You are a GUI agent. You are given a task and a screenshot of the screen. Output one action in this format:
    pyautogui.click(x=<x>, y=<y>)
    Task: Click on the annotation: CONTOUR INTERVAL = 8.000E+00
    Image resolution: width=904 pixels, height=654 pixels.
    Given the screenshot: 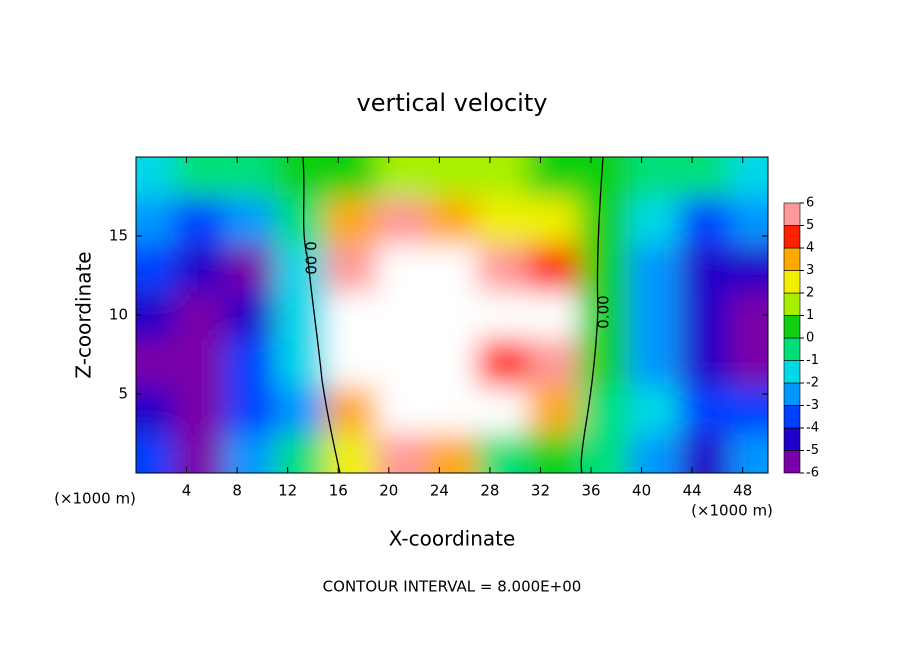 What is the action you would take?
    pyautogui.click(x=452, y=587)
    